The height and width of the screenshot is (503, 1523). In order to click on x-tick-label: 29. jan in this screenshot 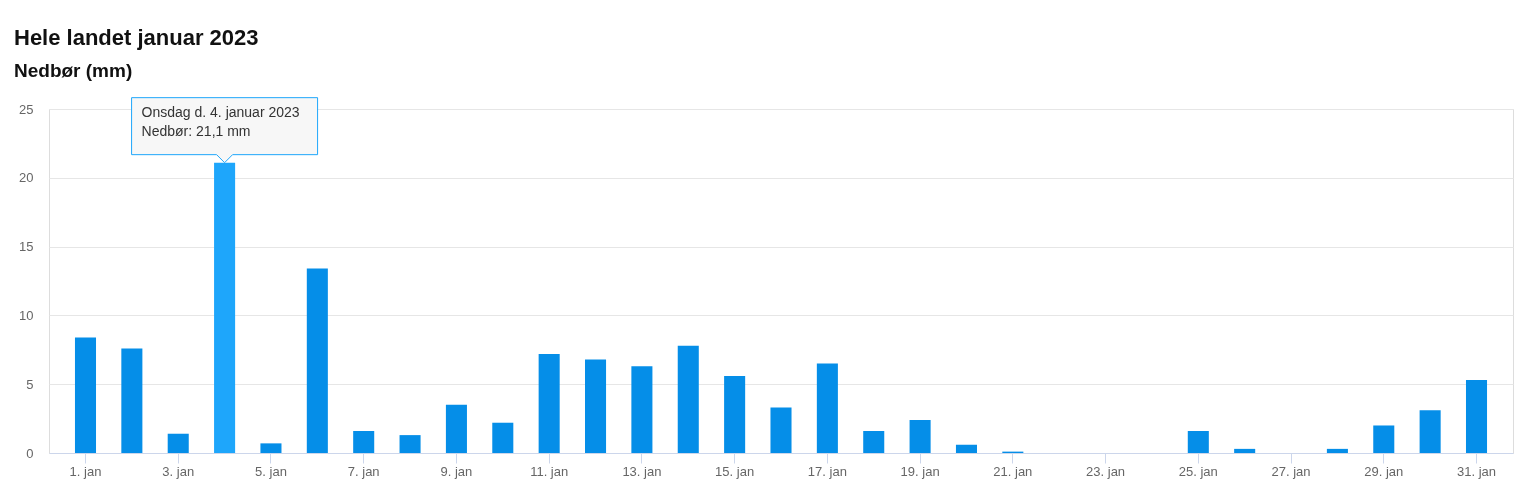, I will do `click(1384, 471)`.